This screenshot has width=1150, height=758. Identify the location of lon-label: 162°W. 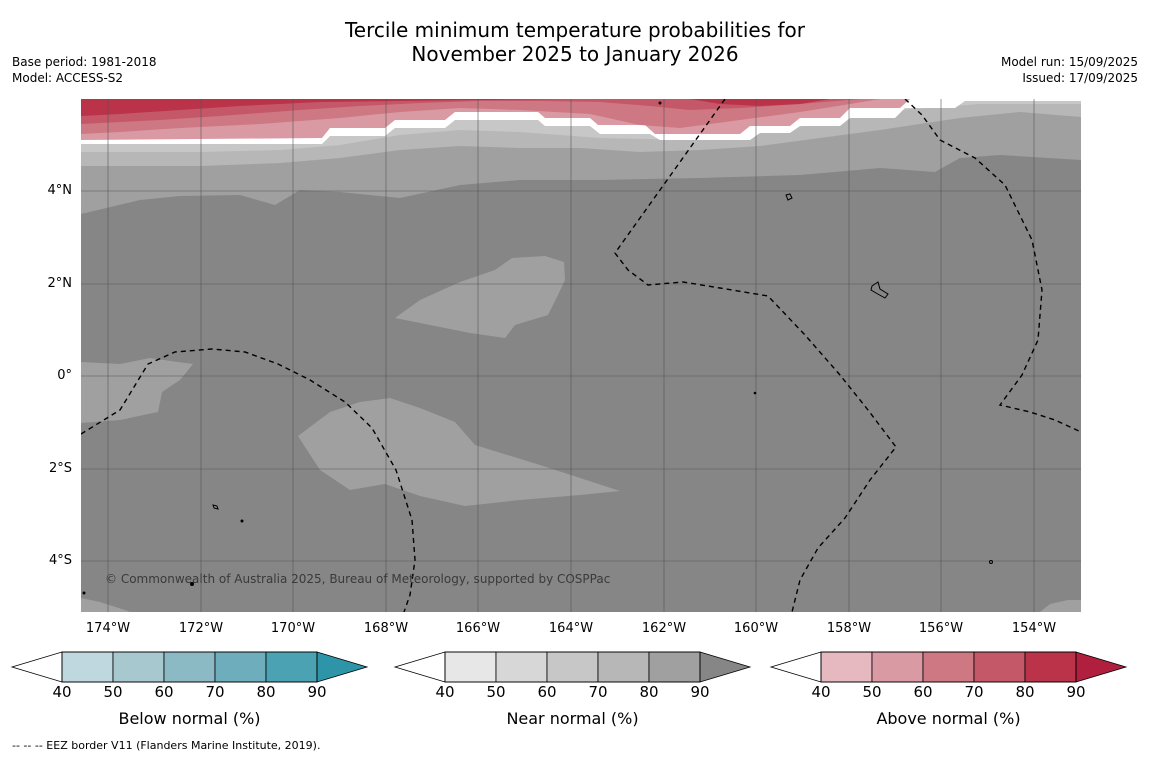
(664, 628).